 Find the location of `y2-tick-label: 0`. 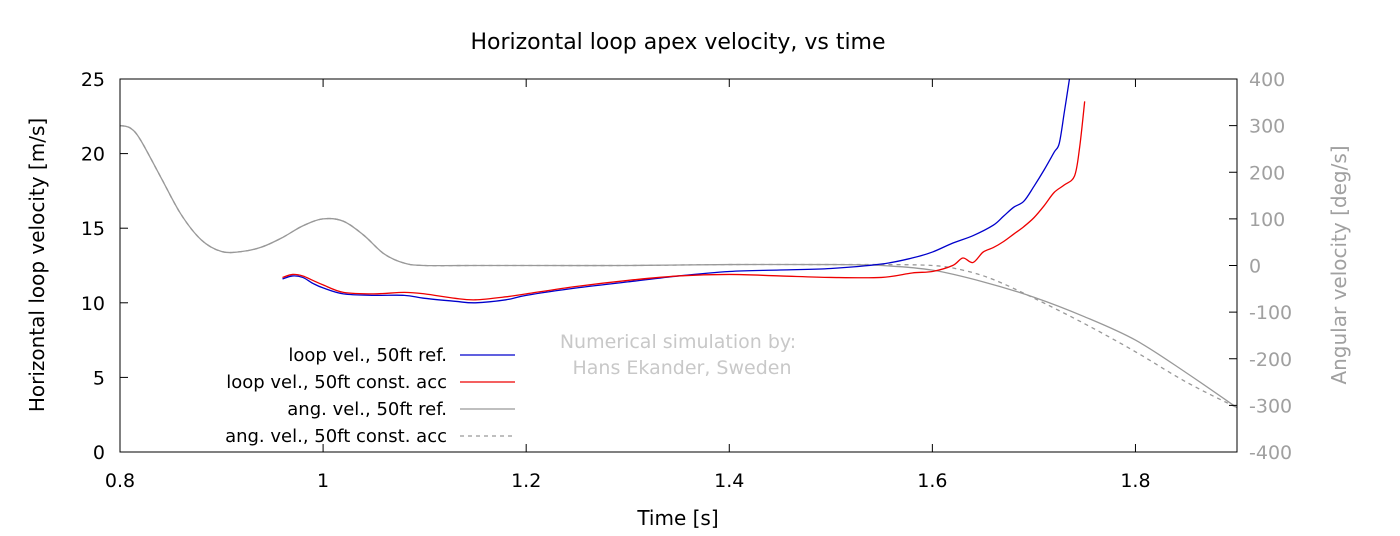

y2-tick-label: 0 is located at coordinates (1255, 267).